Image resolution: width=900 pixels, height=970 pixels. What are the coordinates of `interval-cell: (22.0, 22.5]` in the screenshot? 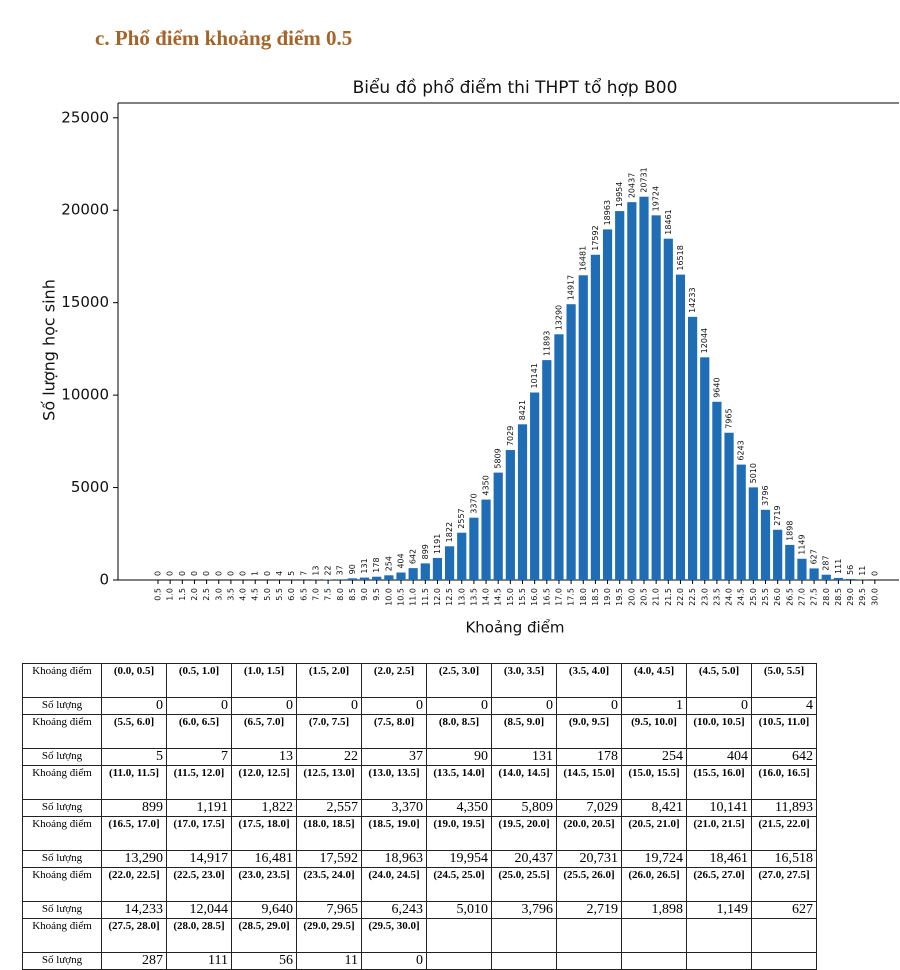 It's located at (134, 885).